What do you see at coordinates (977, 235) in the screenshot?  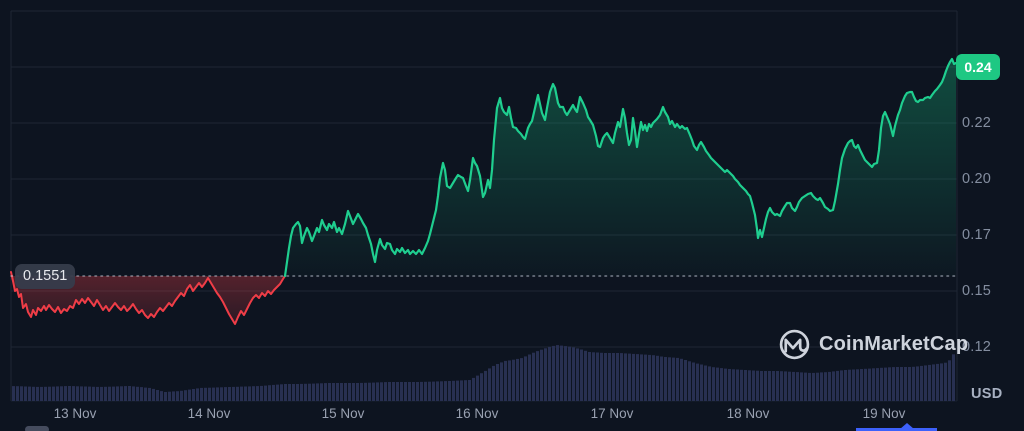 I see `y-axis-label: 0.17` at bounding box center [977, 235].